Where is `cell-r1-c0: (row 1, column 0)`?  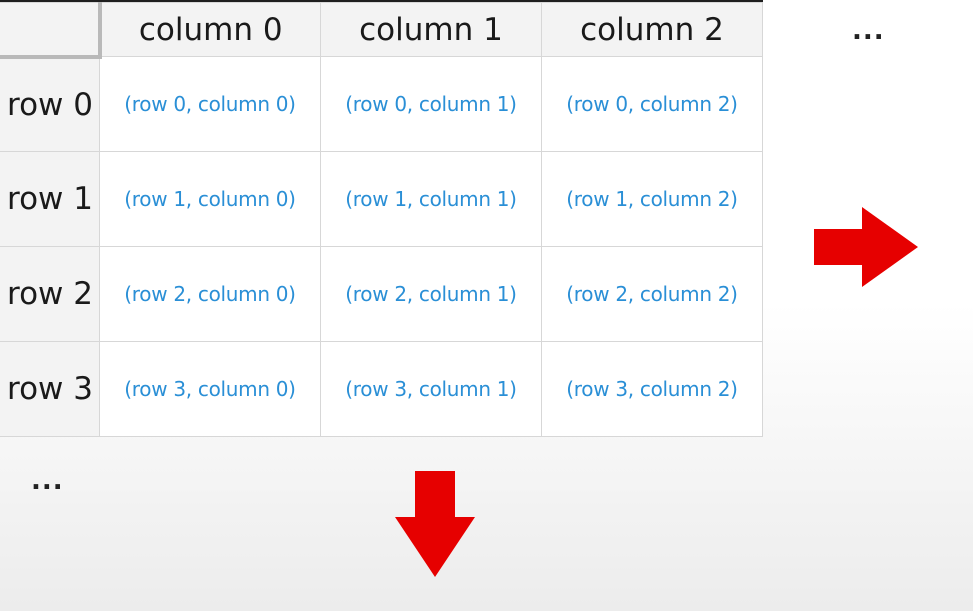
cell-r1-c0: (row 1, column 0) is located at coordinates (210, 199).